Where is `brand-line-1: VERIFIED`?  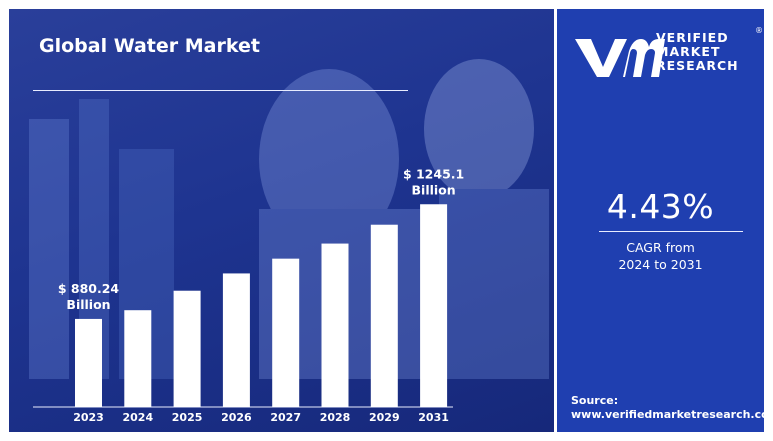 brand-line-1: VERIFIED is located at coordinates (692, 37).